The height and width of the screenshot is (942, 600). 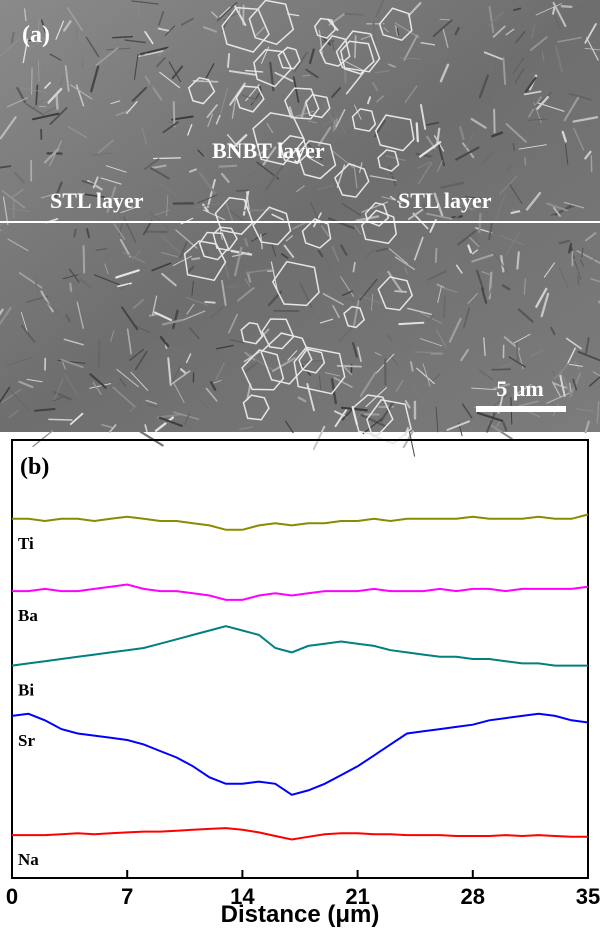 What do you see at coordinates (268, 150) in the screenshot?
I see `layer-label: BNBT layer` at bounding box center [268, 150].